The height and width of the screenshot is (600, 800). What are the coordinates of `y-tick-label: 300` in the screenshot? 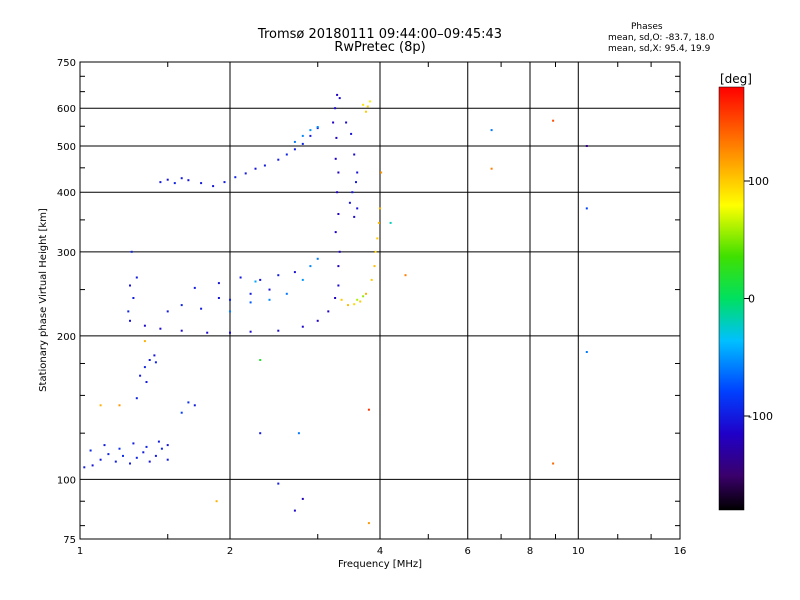 It's located at (66, 253).